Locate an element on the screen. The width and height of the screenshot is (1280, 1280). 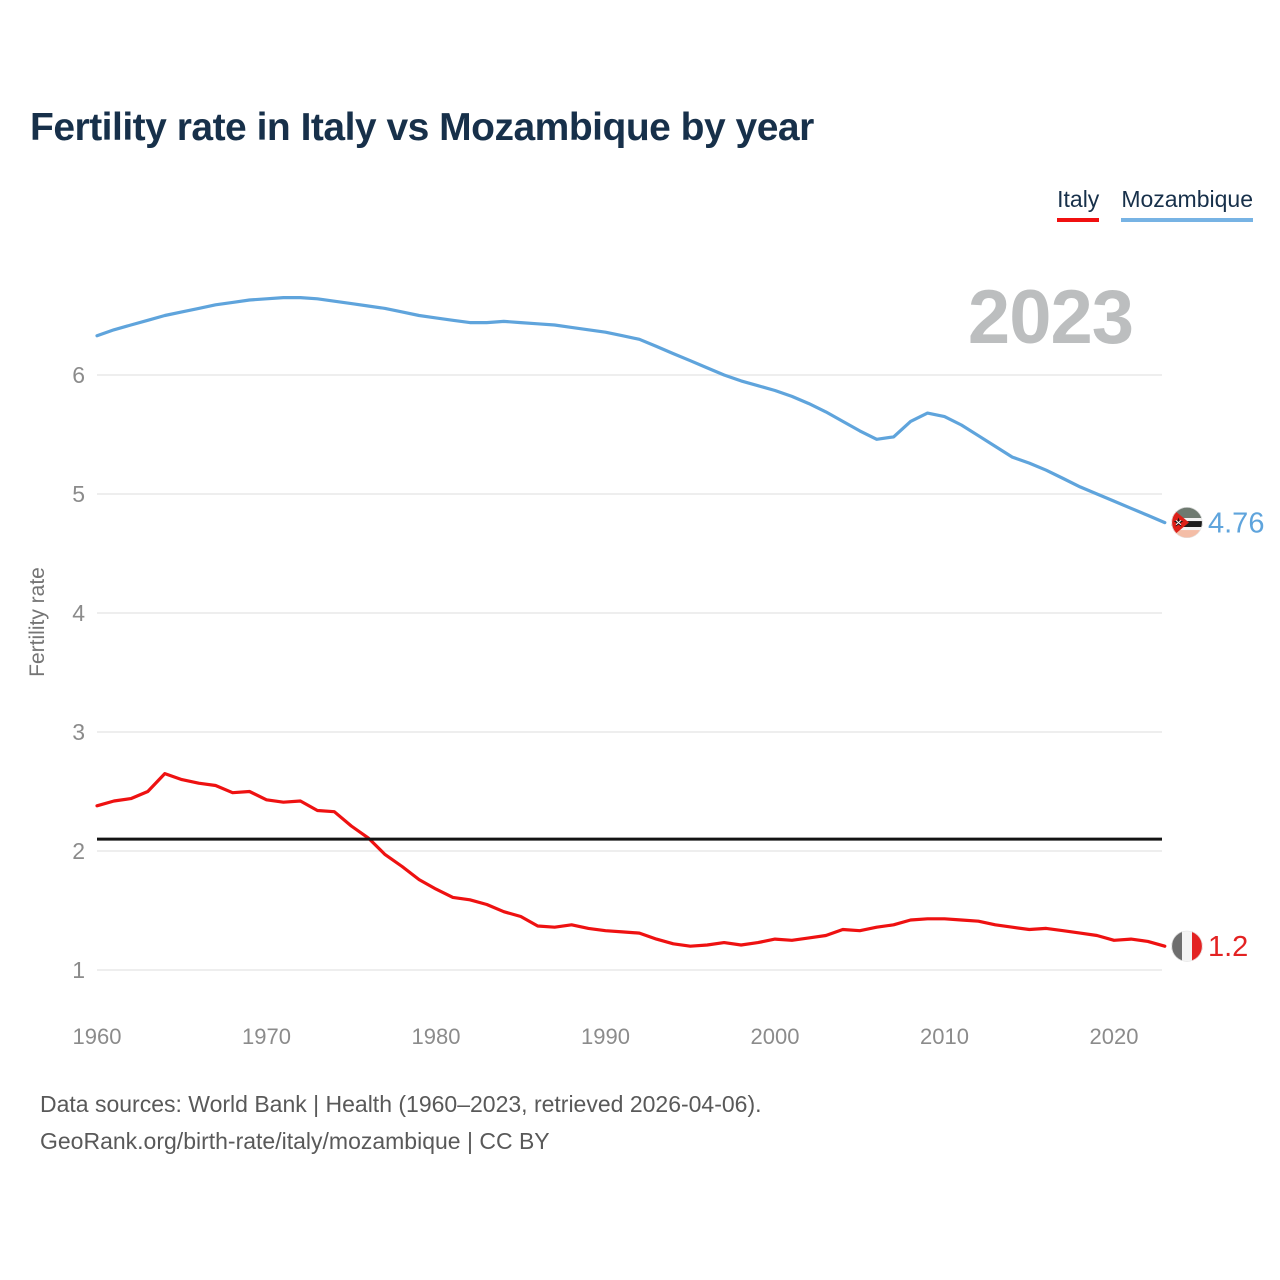
mozambique-end-value: 4.76 is located at coordinates (1236, 524).